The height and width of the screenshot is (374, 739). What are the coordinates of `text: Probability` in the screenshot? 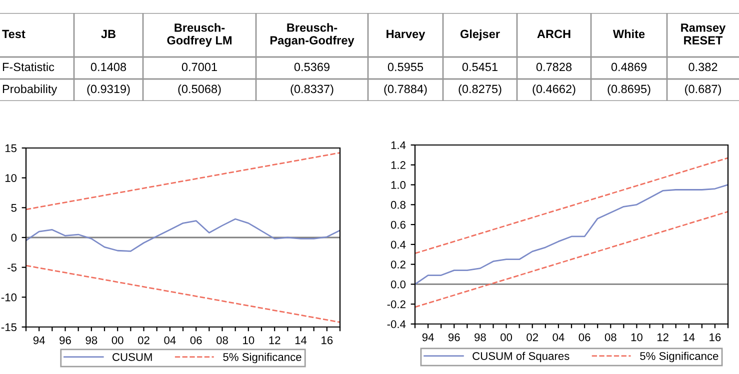 It's located at (30, 90).